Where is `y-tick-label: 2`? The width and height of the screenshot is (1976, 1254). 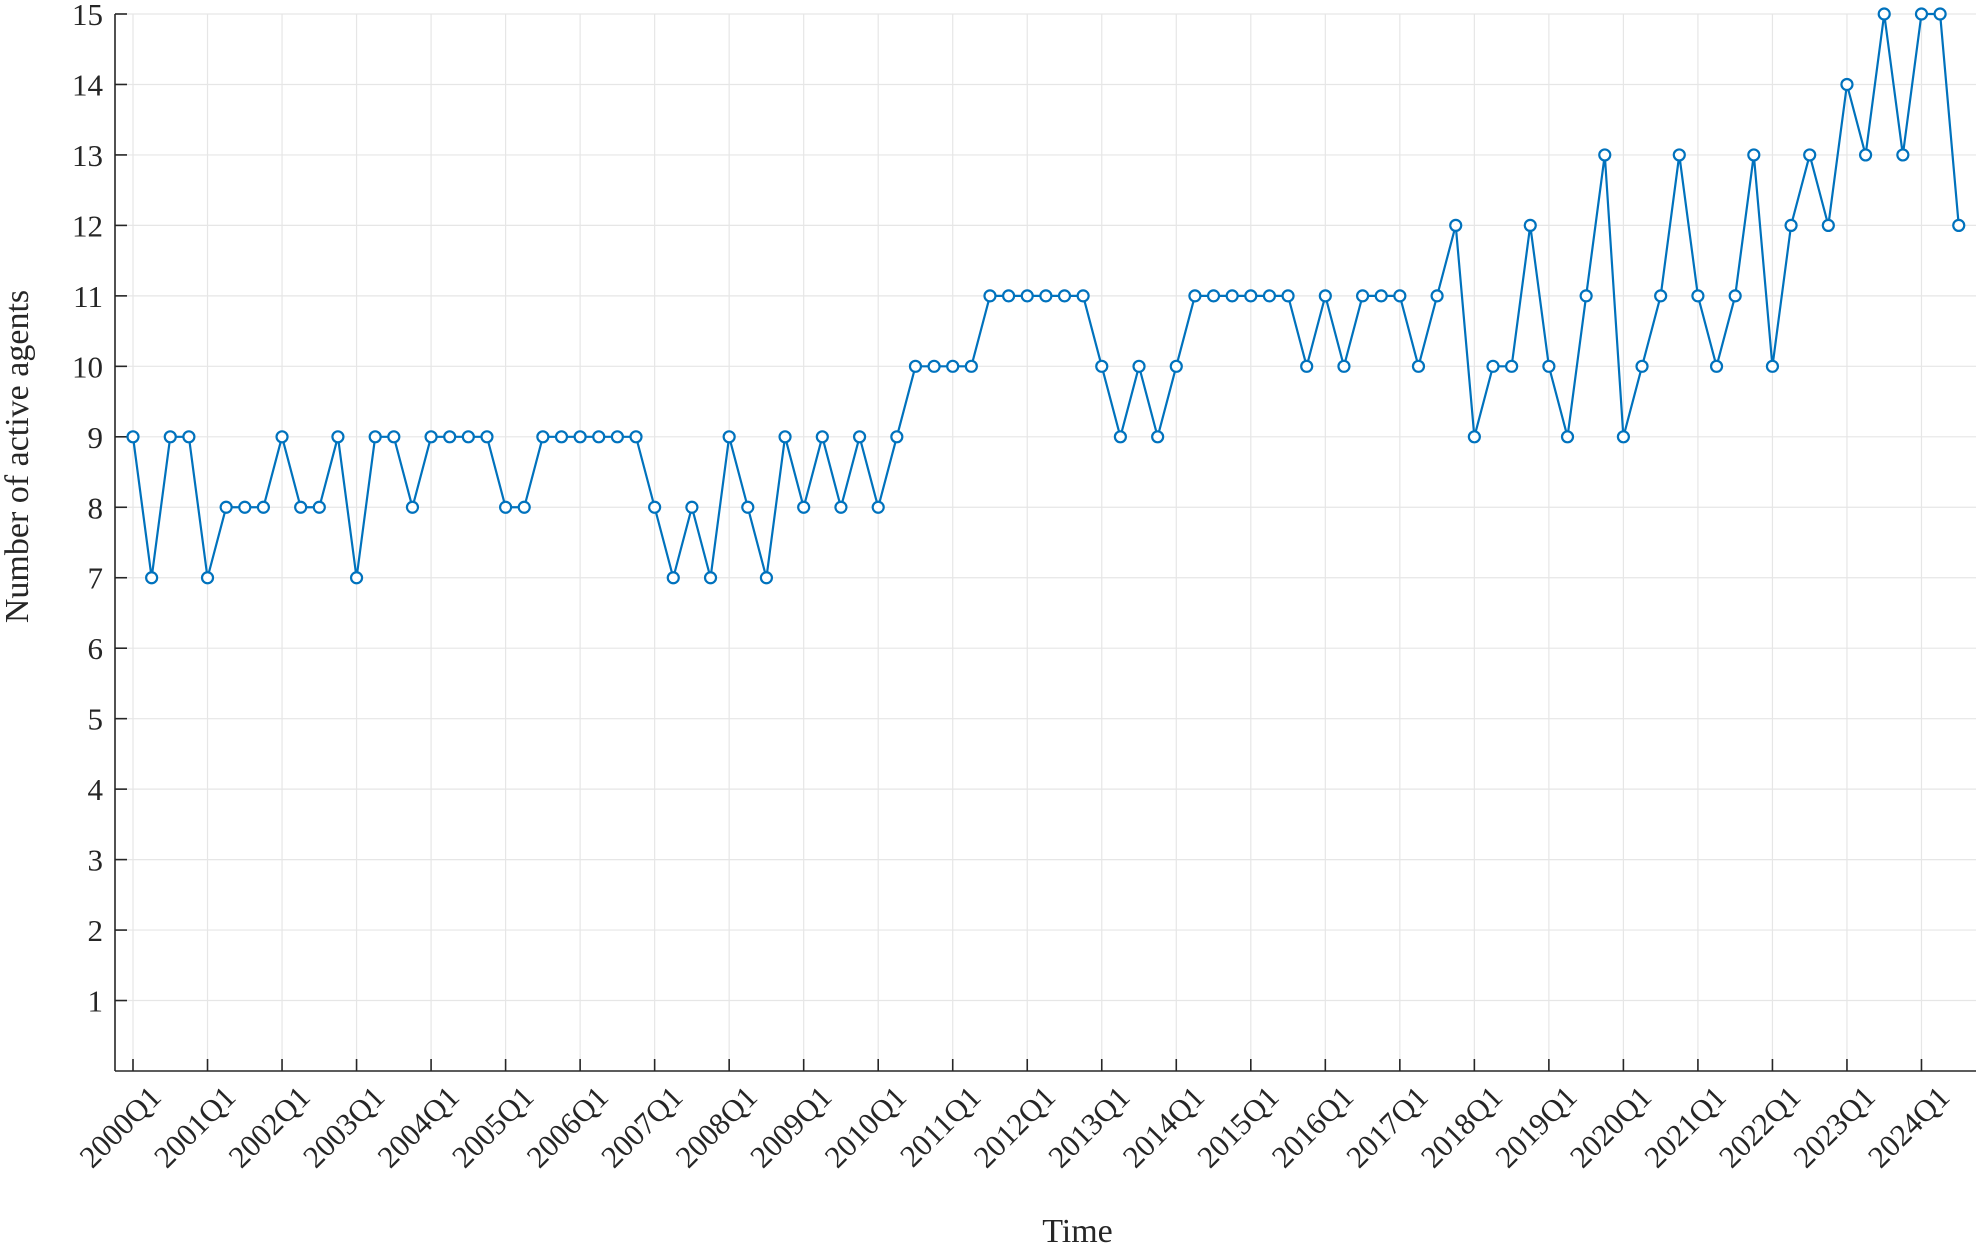 y-tick-label: 2 is located at coordinates (96, 930).